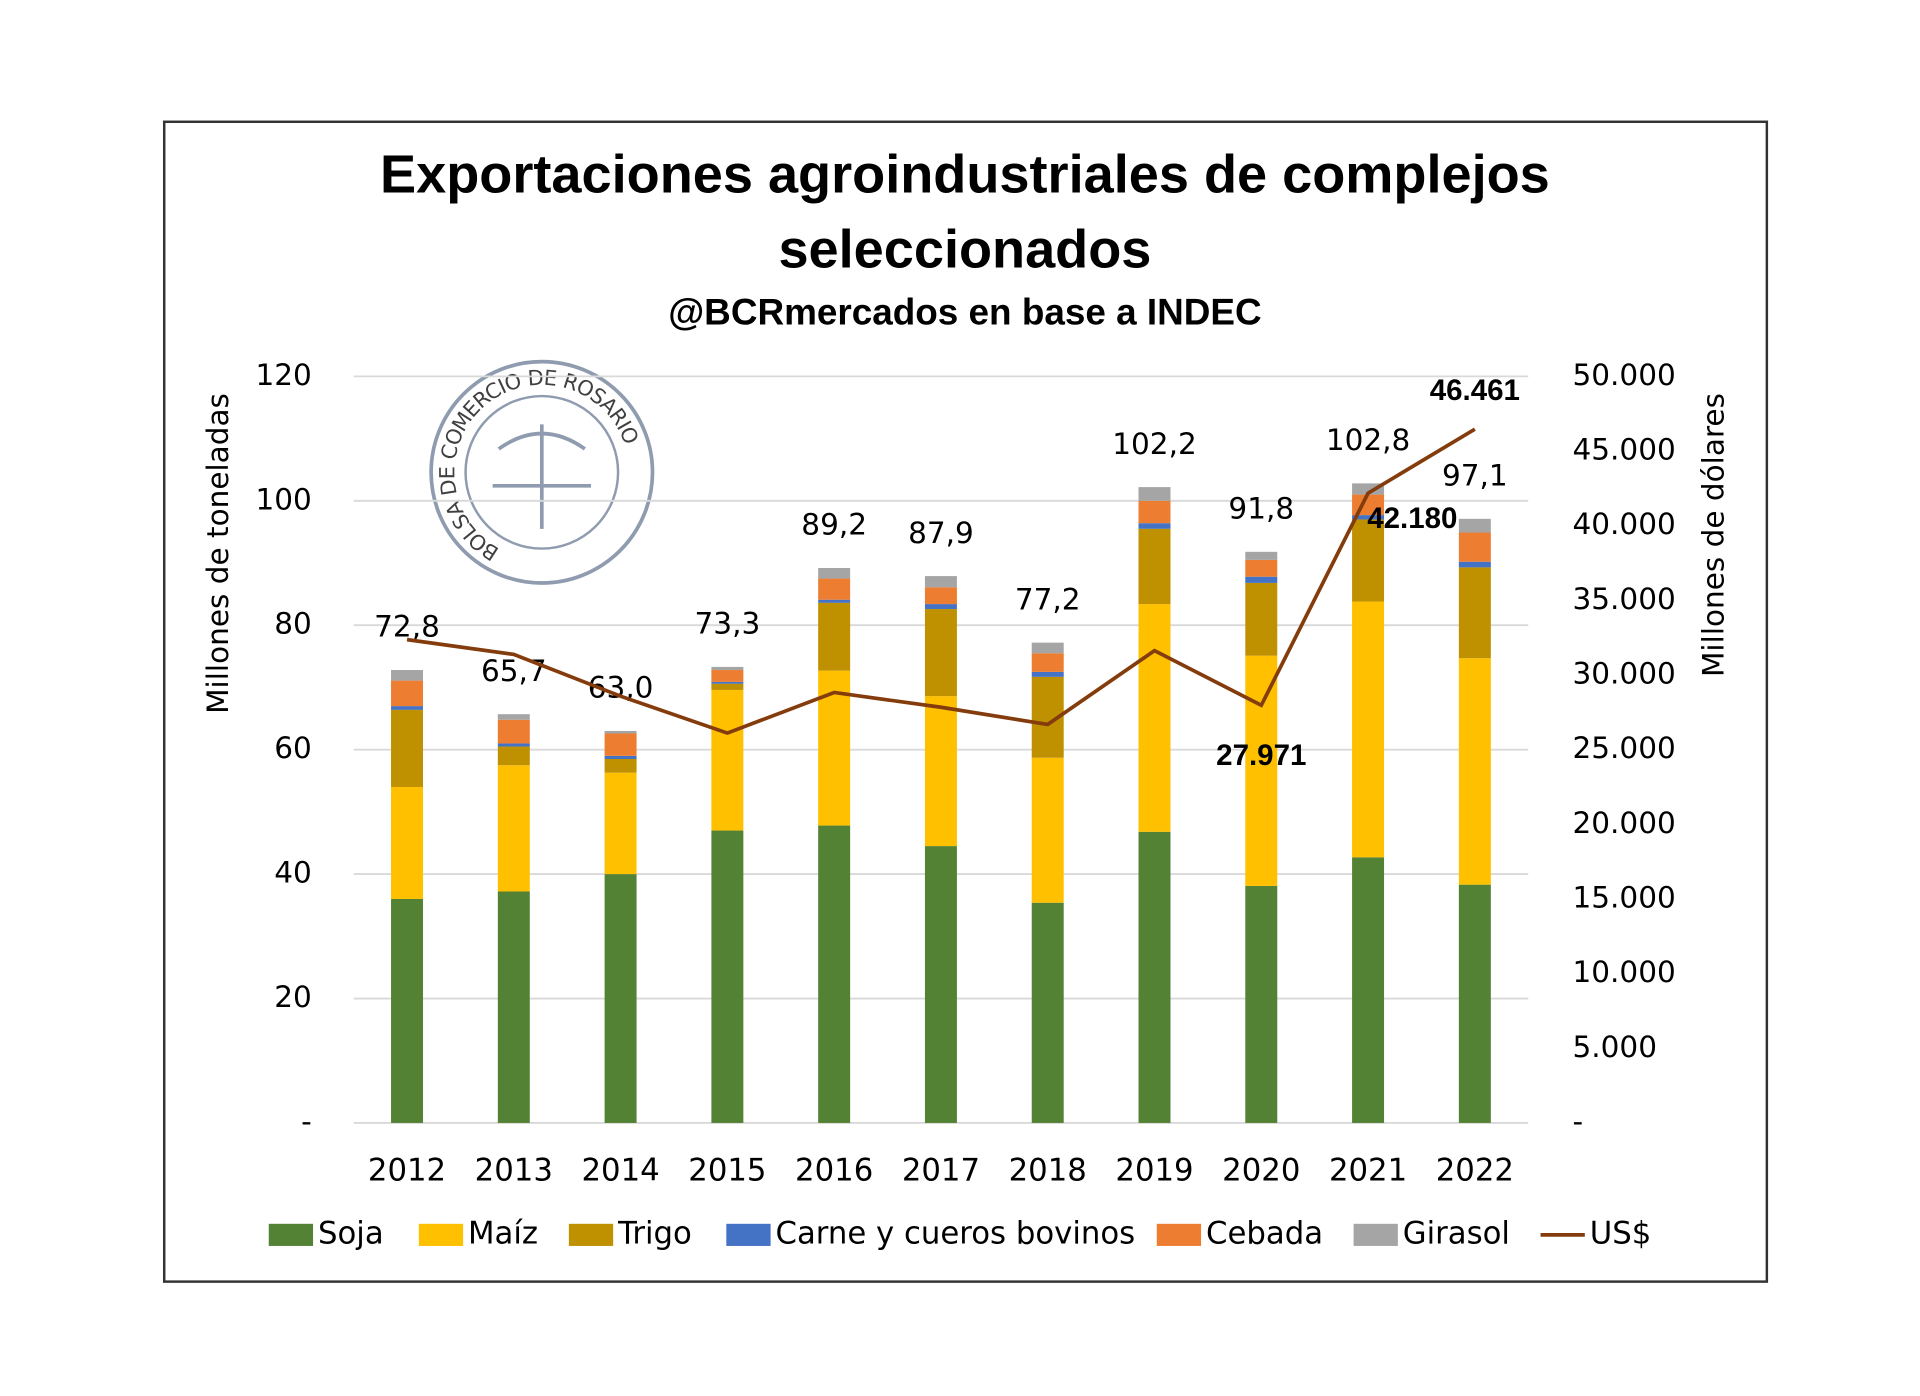 This screenshot has height=1396, width=1920. Describe the element at coordinates (218, 553) in the screenshot. I see `y-axis-title: Millones de toneladas` at that location.